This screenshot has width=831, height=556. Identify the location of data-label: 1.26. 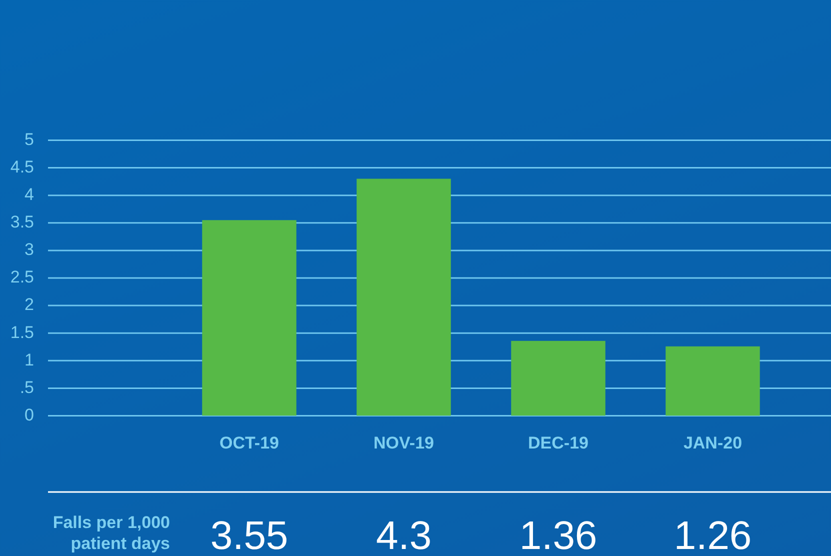
(713, 535).